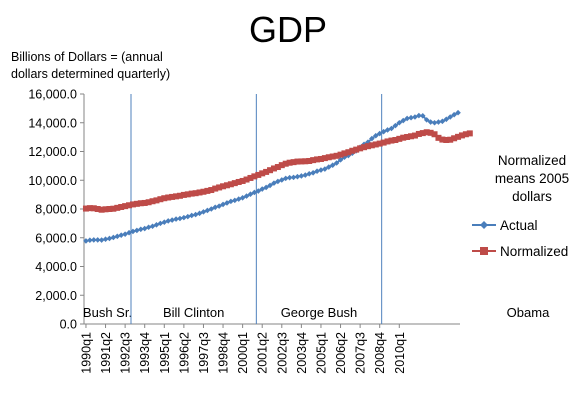  What do you see at coordinates (86, 353) in the screenshot?
I see `x-tick-label: 1990q1` at bounding box center [86, 353].